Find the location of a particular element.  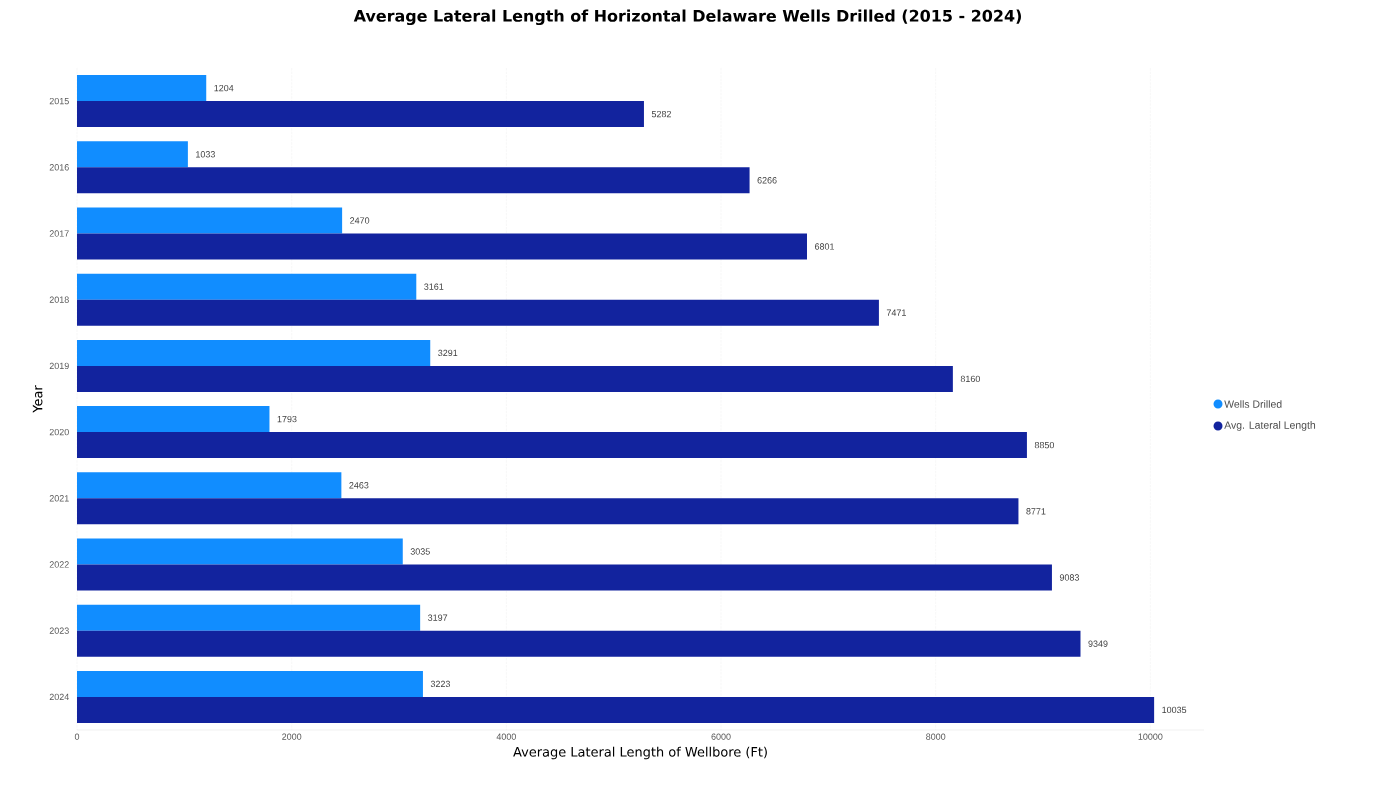

y-tick-label: 2018 is located at coordinates (59, 299).